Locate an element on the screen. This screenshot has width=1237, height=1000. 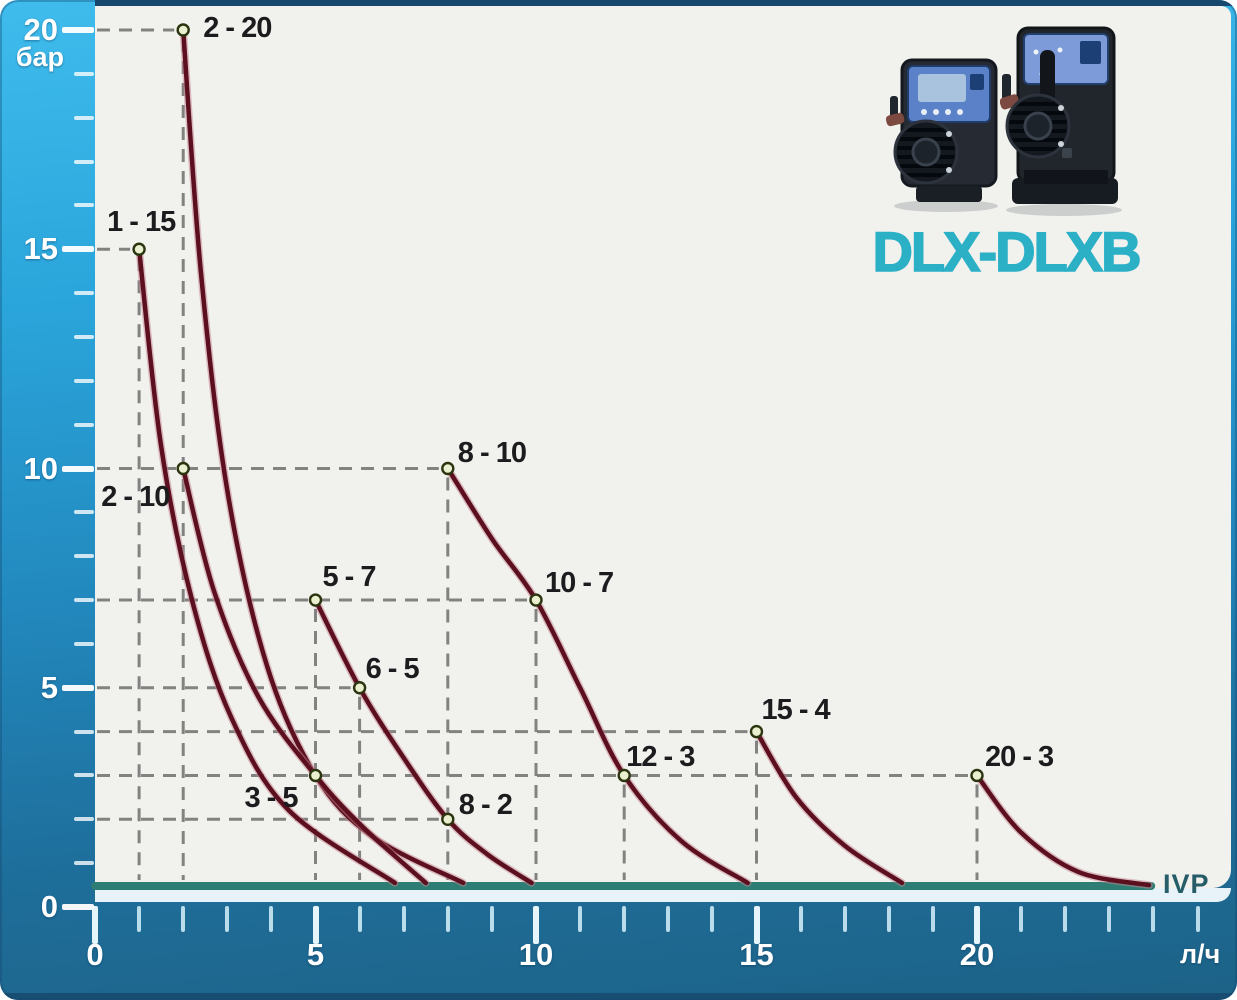
curve-label: 10 - 7 is located at coordinates (579, 583).